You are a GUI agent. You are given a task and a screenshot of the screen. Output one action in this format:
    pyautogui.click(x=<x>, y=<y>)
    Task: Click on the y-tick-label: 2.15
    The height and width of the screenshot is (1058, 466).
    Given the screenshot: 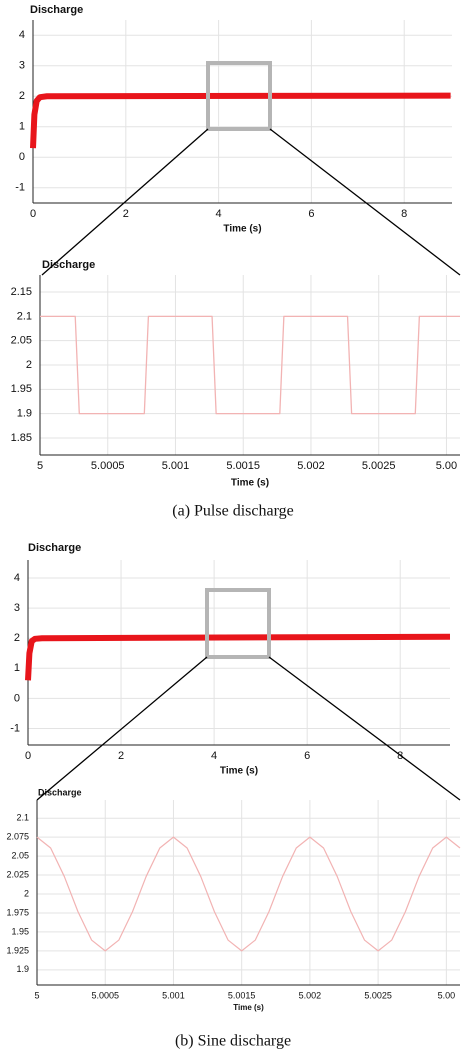 What is the action you would take?
    pyautogui.click(x=21, y=292)
    